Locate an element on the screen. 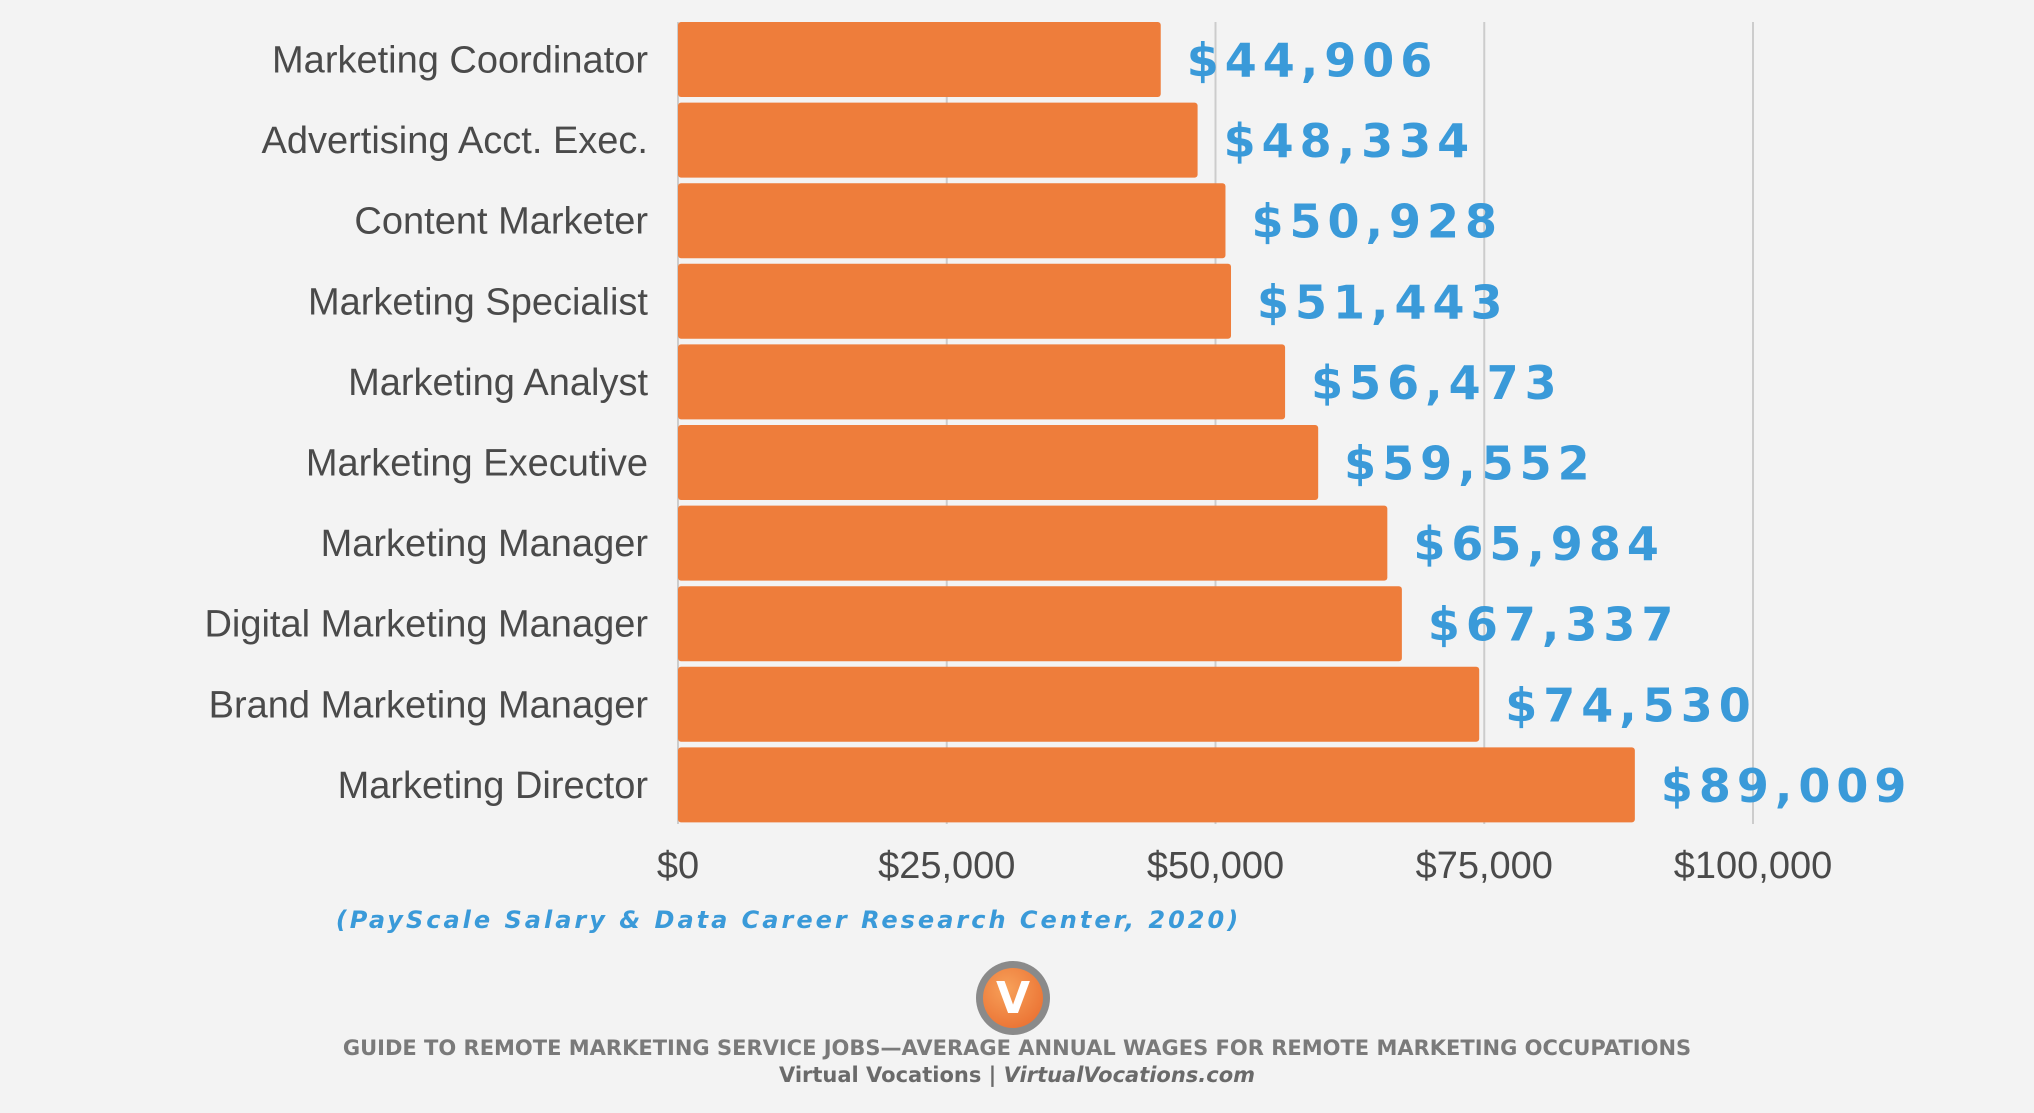 This screenshot has width=2034, height=1113. virtual-vocations-logo-icon: V is located at coordinates (1013, 998).